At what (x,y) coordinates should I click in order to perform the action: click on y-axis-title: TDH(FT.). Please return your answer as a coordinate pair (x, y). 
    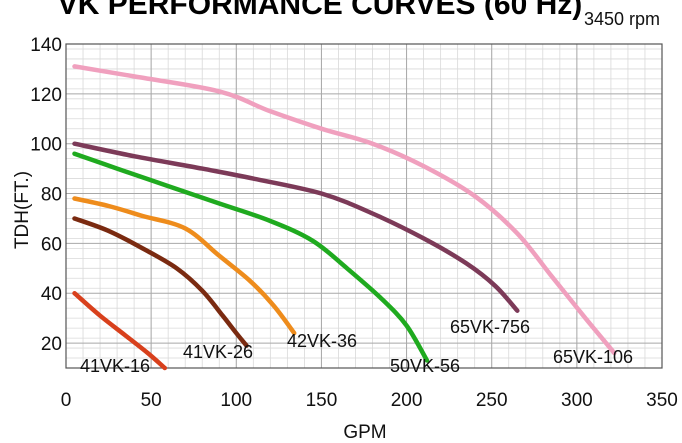
    Looking at the image, I should click on (22, 210).